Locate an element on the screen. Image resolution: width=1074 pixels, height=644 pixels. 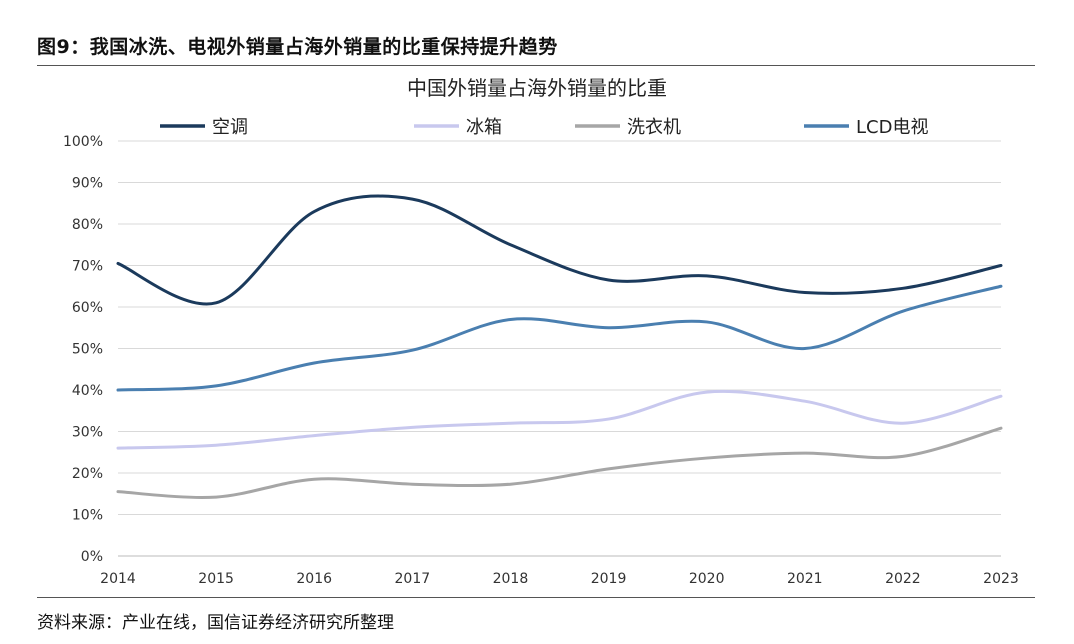
legend-label: 冰箱 is located at coordinates (484, 127).